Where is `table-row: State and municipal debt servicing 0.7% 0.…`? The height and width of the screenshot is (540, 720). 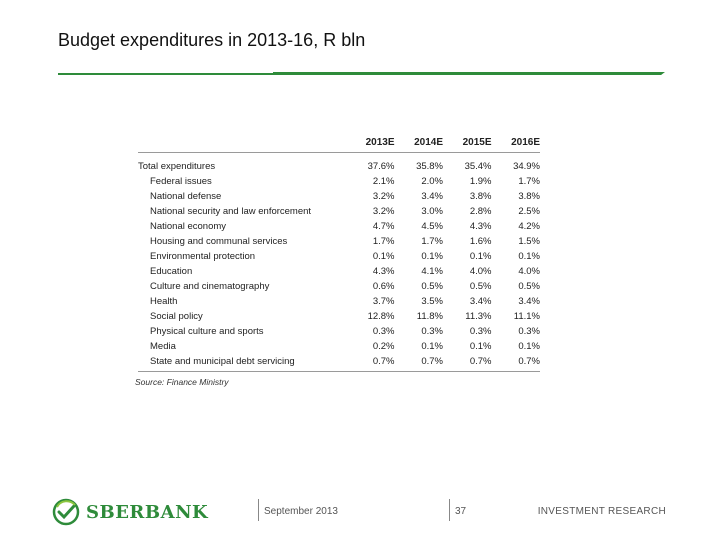 table-row: State and municipal debt servicing 0.7% 0.… is located at coordinates (339, 361).